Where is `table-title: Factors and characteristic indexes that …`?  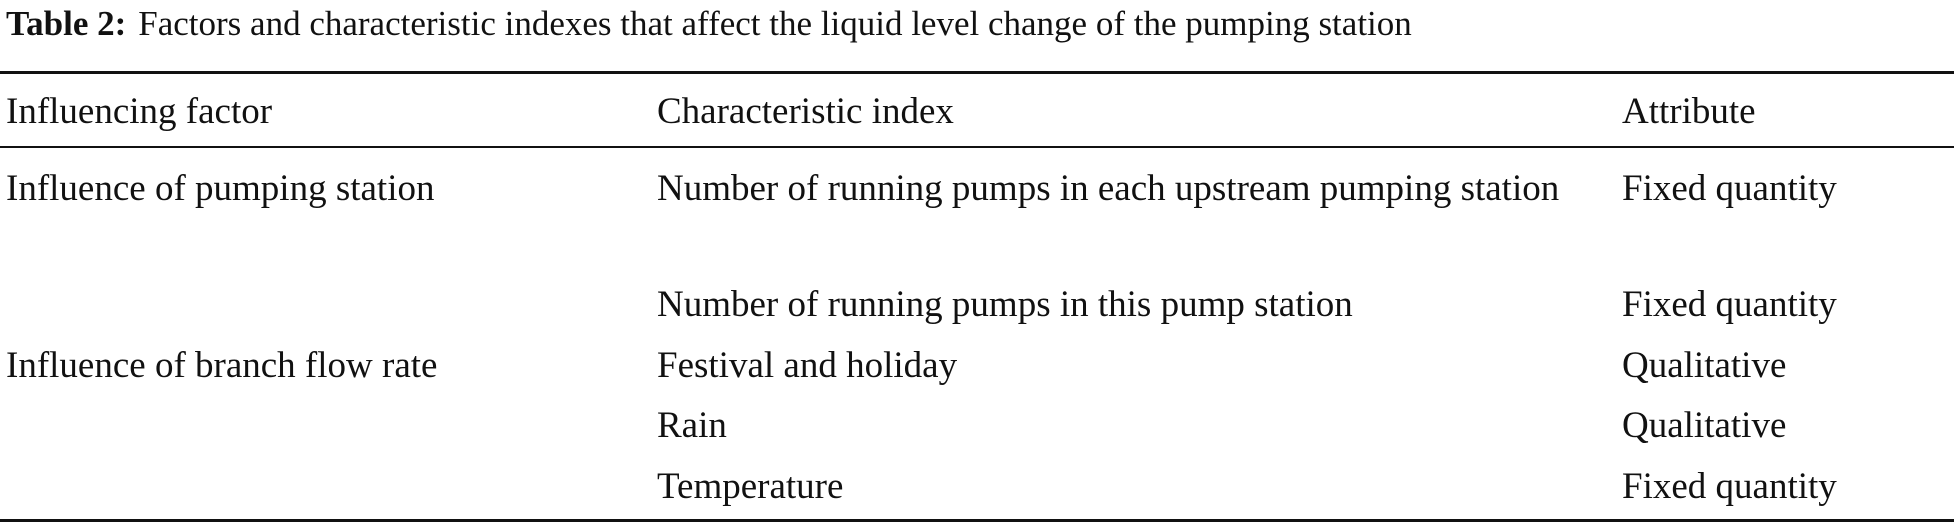
table-title: Factors and characteristic indexes that … is located at coordinates (775, 23).